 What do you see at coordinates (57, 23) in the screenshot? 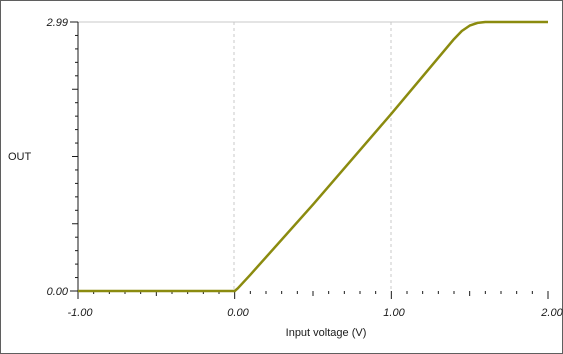
I see `y-tick-label-top: 2.99` at bounding box center [57, 23].